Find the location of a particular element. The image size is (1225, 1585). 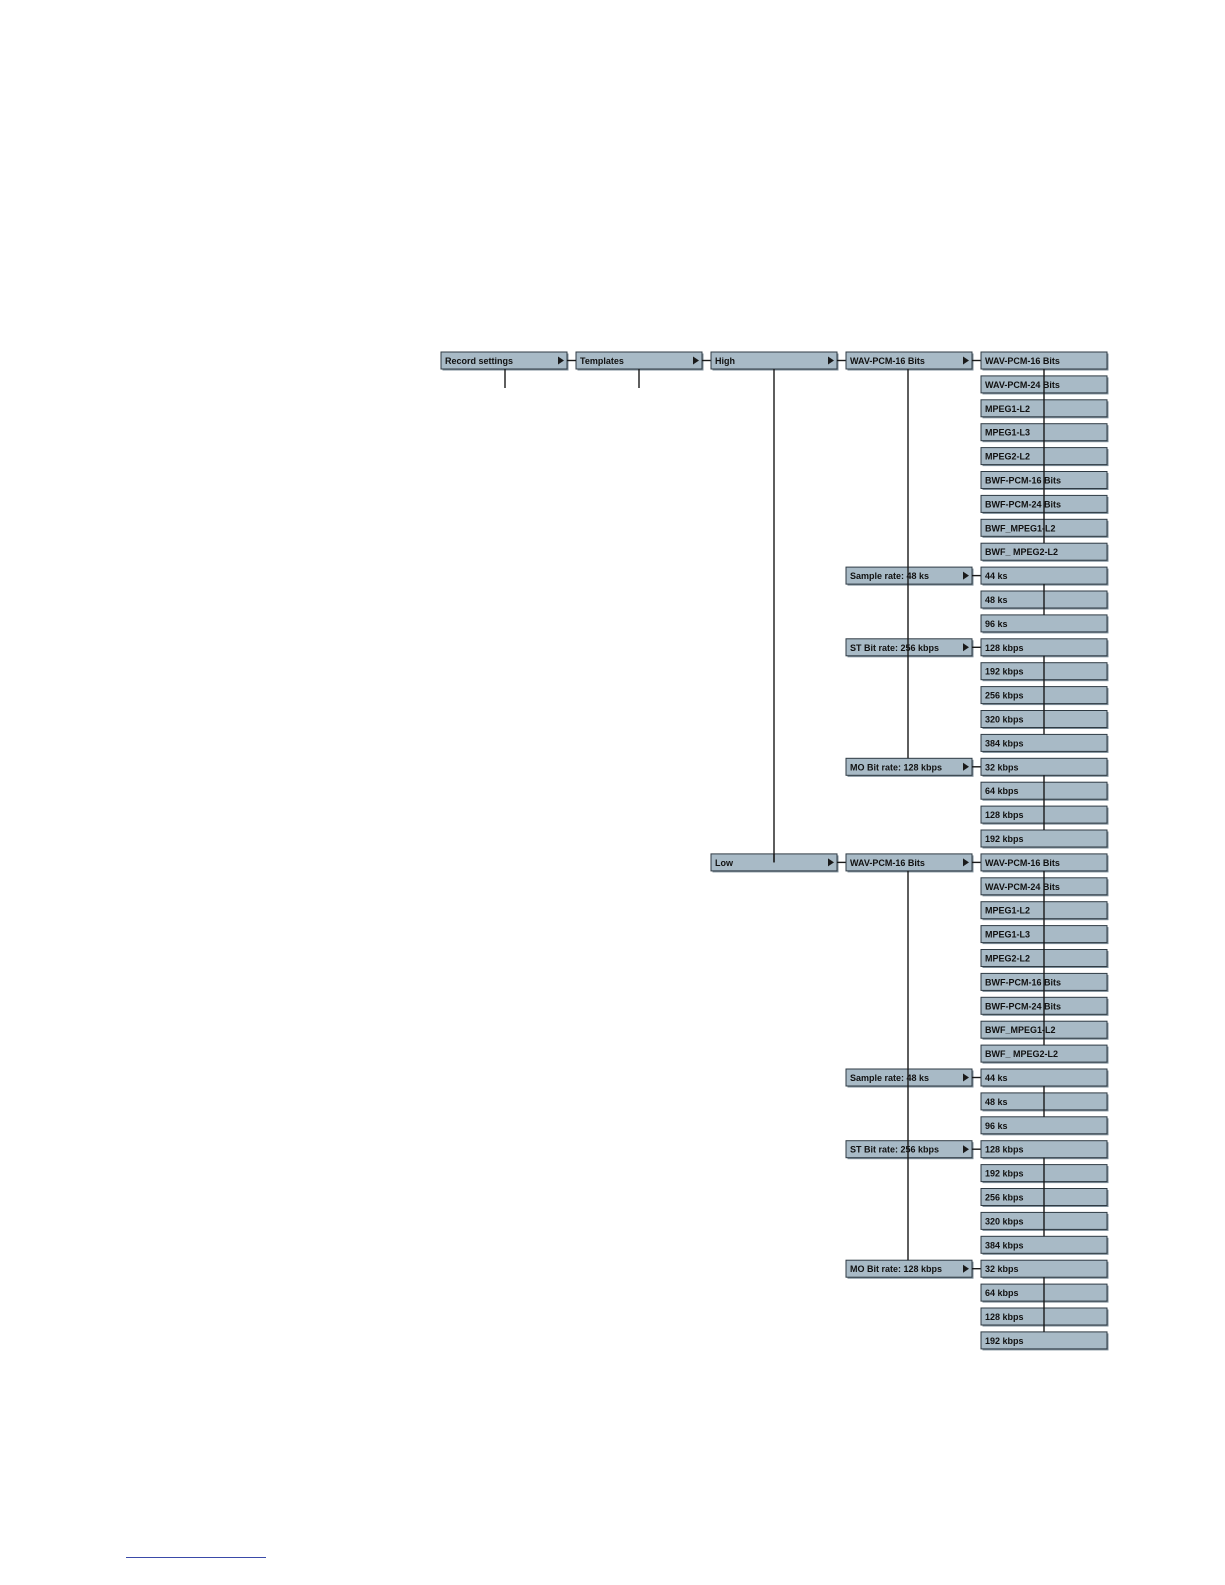

record-settings-menu: Record settings is located at coordinates (504, 361).